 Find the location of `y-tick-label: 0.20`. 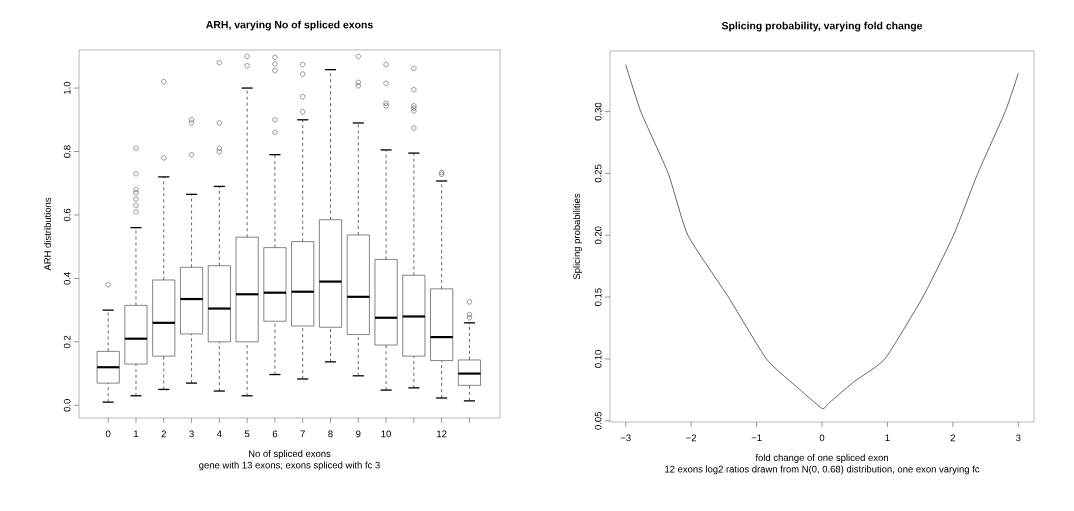

y-tick-label: 0.20 is located at coordinates (598, 235).